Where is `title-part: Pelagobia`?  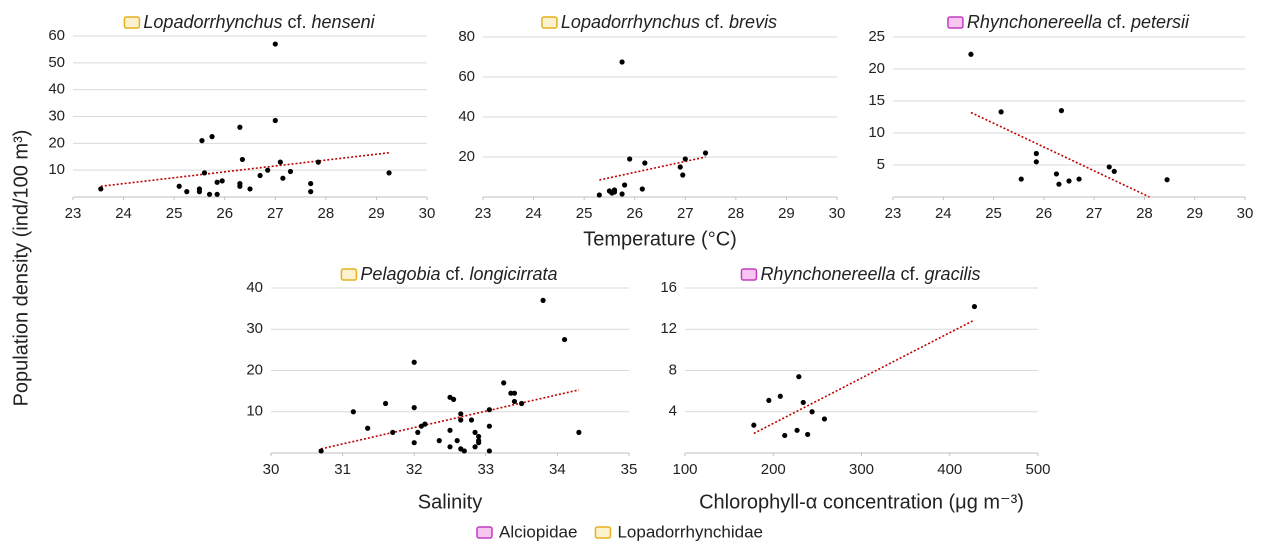 title-part: Pelagobia is located at coordinates (400, 274).